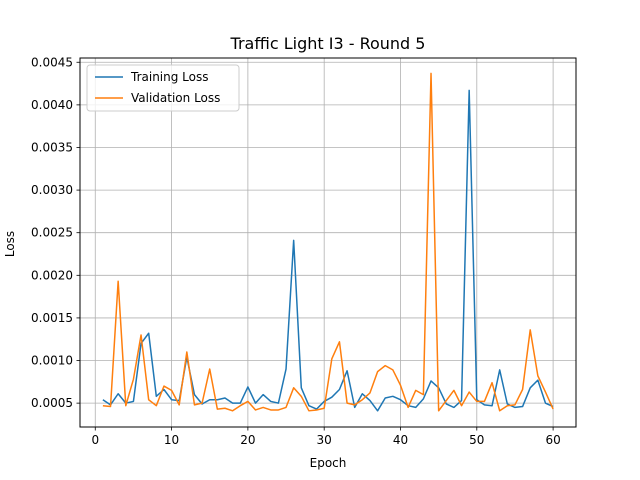  What do you see at coordinates (52, 62) in the screenshot?
I see `y-tick-label: 0.0045` at bounding box center [52, 62].